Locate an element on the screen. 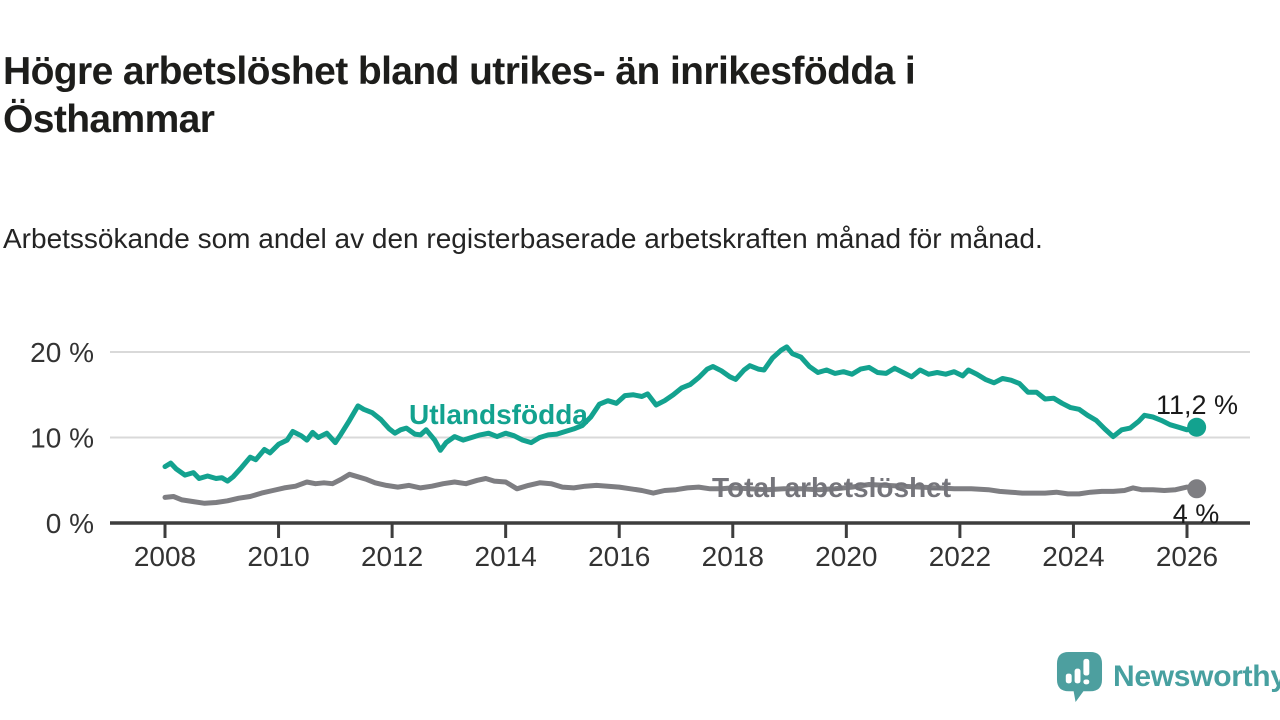  x-tick-label: 2026 is located at coordinates (1187, 556).